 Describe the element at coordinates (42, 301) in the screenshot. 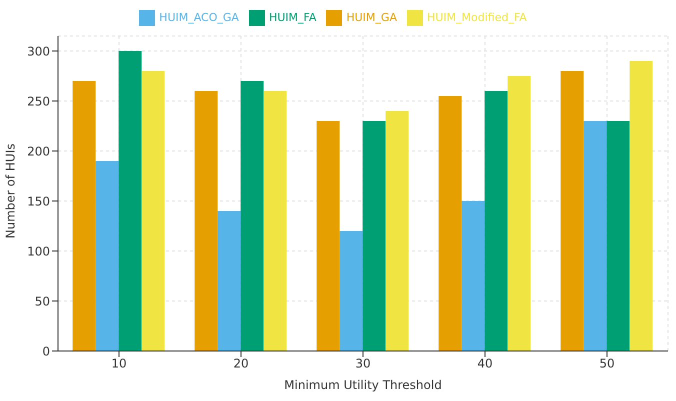

I see `y-tick-label: 50` at that location.